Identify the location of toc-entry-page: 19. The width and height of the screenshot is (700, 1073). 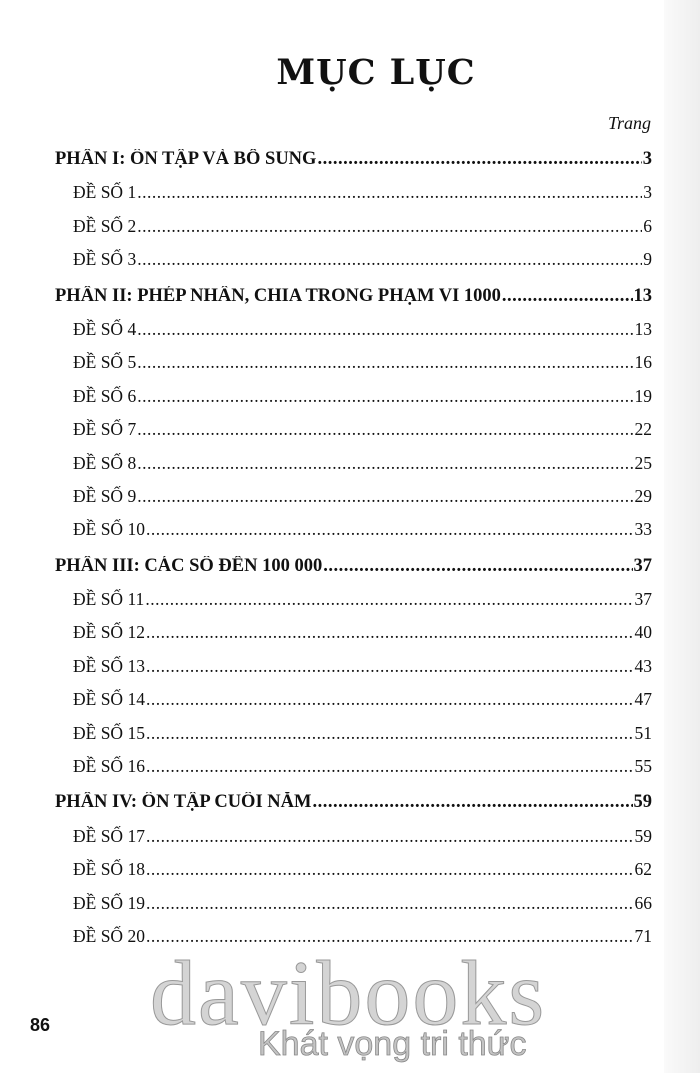
(643, 395).